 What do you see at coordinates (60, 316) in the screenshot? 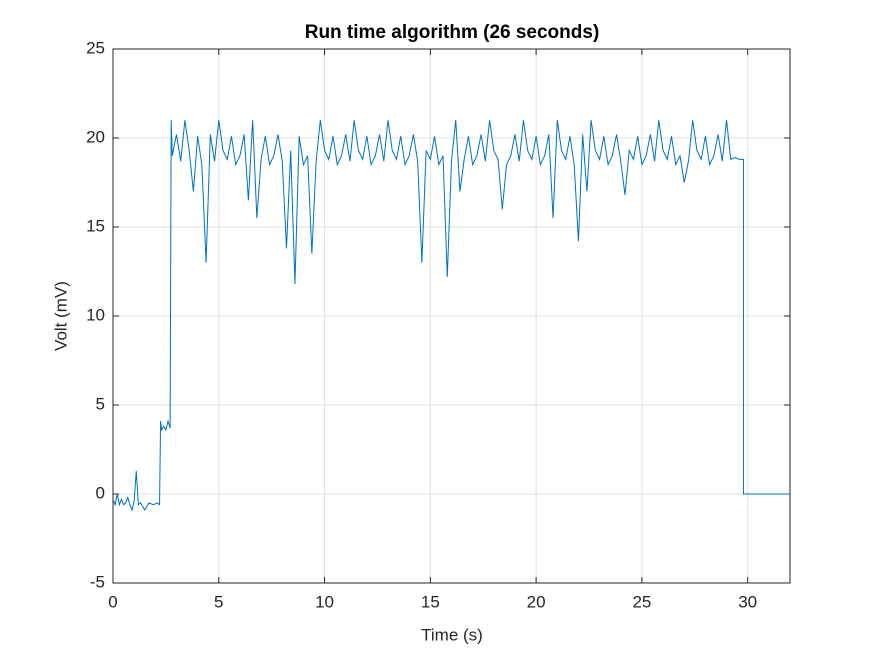
I see `y-axis-label: Volt (mV)` at bounding box center [60, 316].